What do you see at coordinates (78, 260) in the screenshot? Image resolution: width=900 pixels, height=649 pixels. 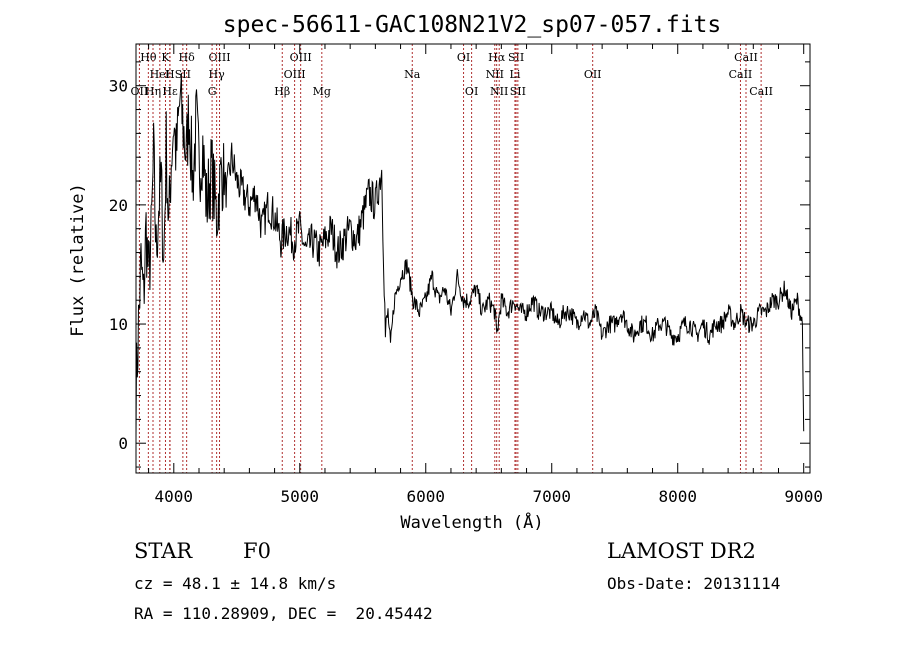 I see `y-axis-label: Flux (relative)` at bounding box center [78, 260].